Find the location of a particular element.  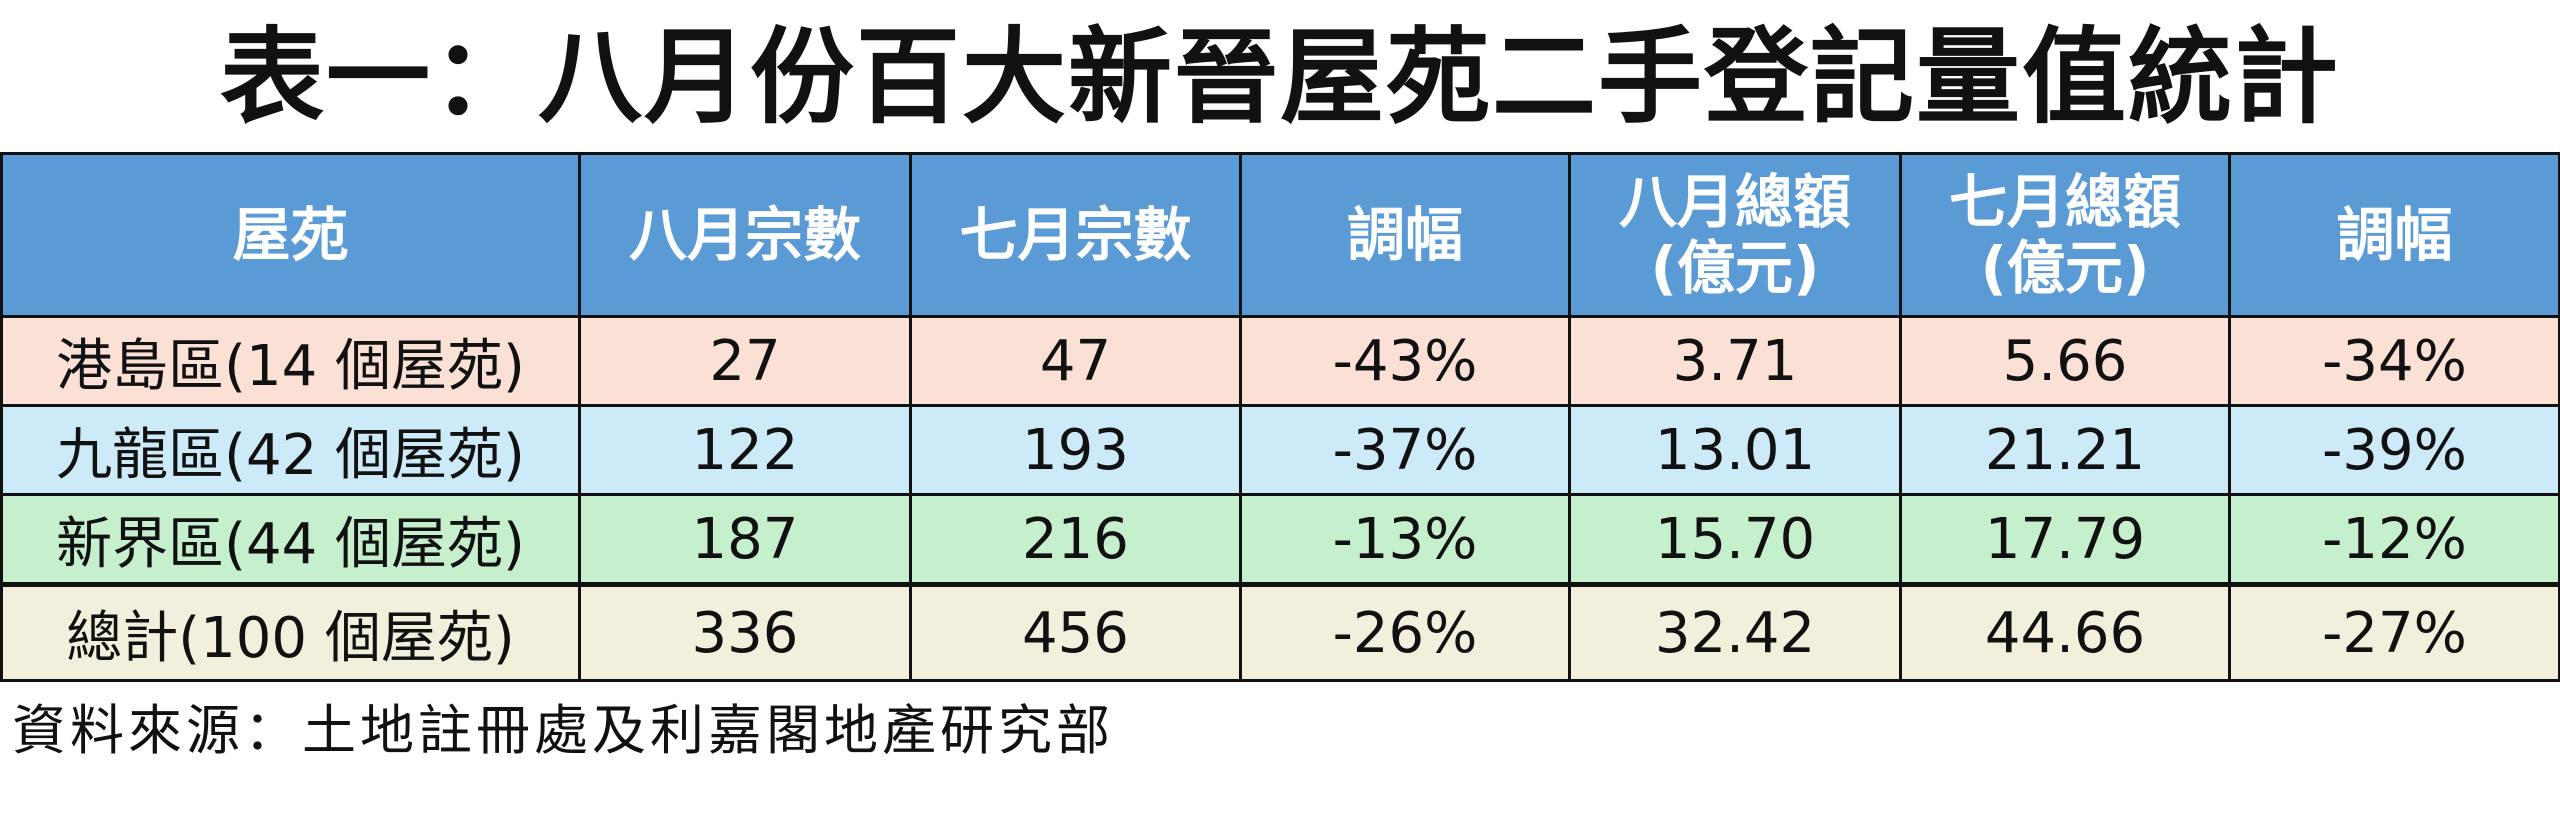

table-cell: 15.70 is located at coordinates (1735, 539).